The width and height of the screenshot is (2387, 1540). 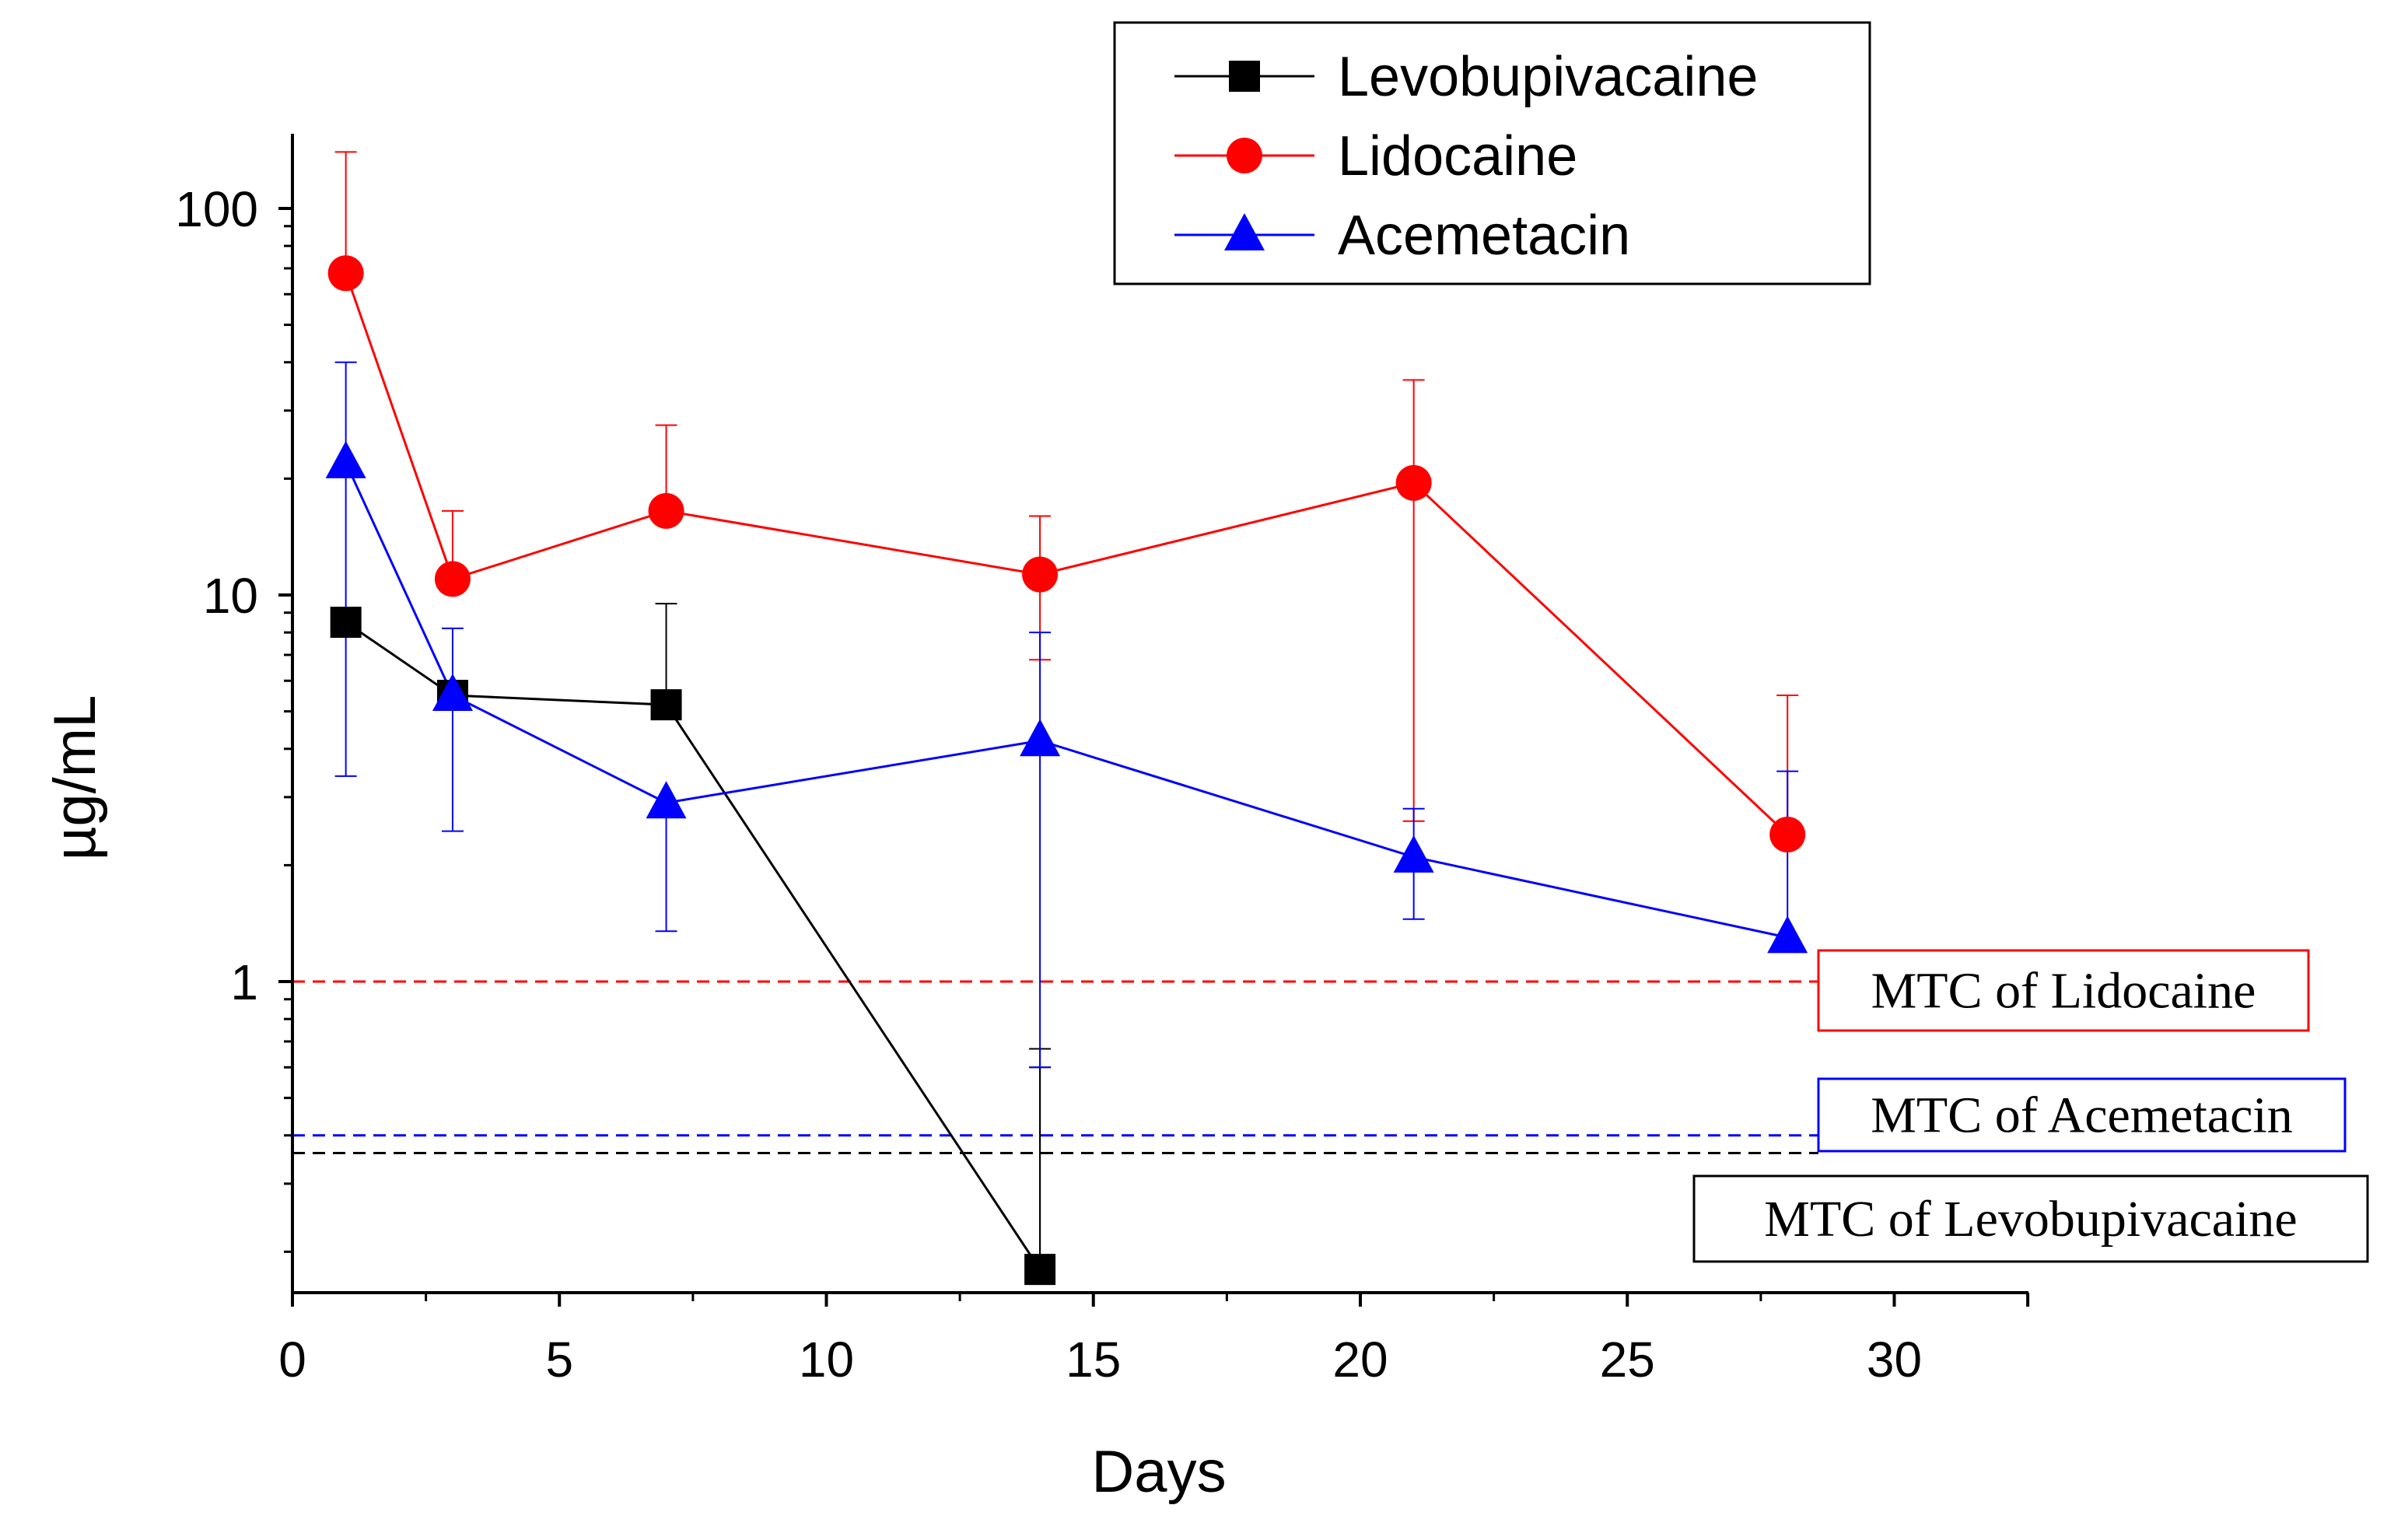 I want to click on mtc-label-0: MTC of Lidocaine, so click(x=2064, y=992).